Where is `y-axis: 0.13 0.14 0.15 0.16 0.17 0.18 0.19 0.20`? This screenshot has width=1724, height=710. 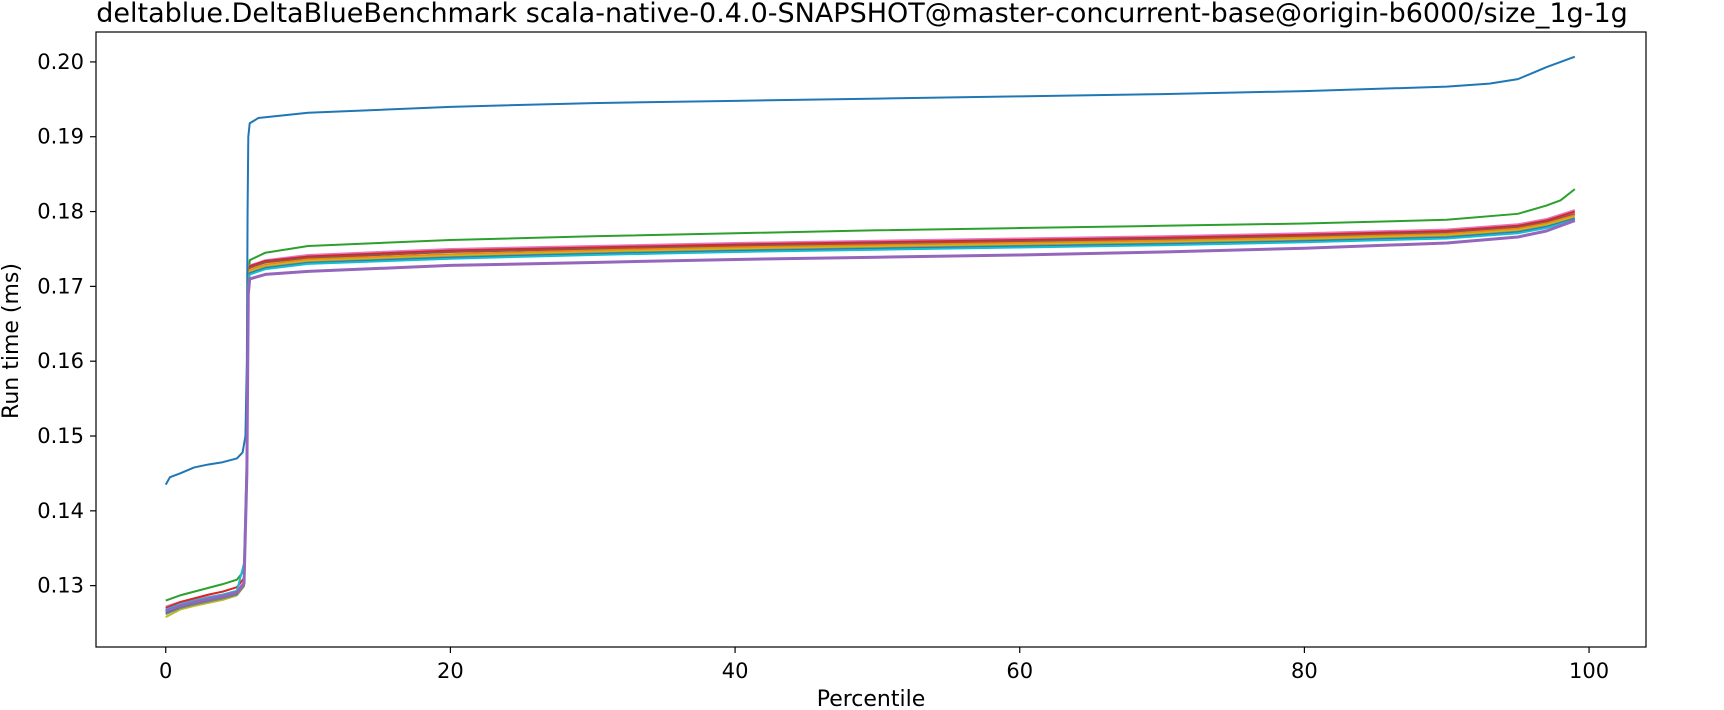 y-axis: 0.13 0.14 0.15 0.16 0.17 0.18 0.19 0.20 is located at coordinates (66, 324).